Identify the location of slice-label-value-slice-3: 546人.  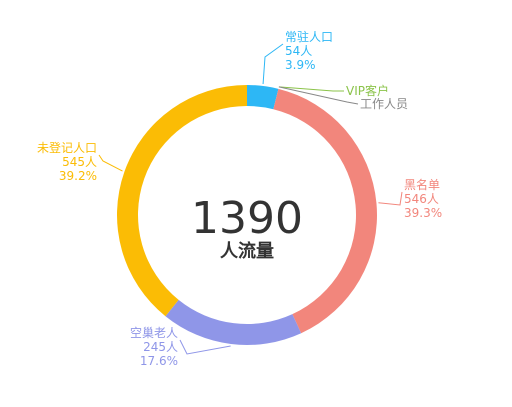
(421, 199).